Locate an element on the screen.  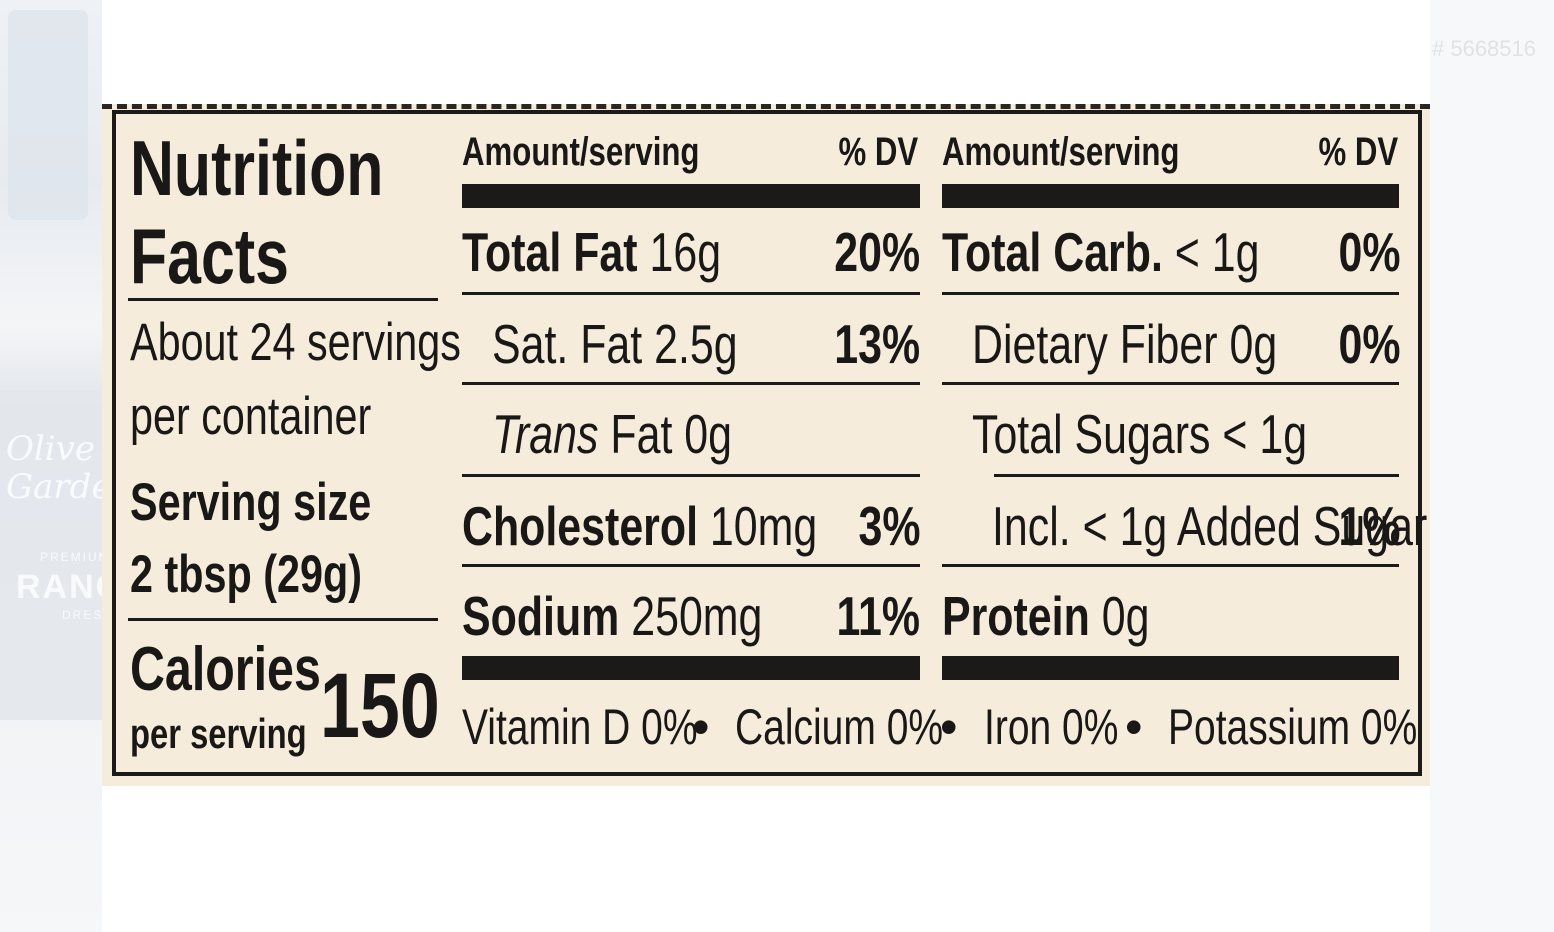
cholesterol-row: Cholesterol 10mg is located at coordinates (640, 526).